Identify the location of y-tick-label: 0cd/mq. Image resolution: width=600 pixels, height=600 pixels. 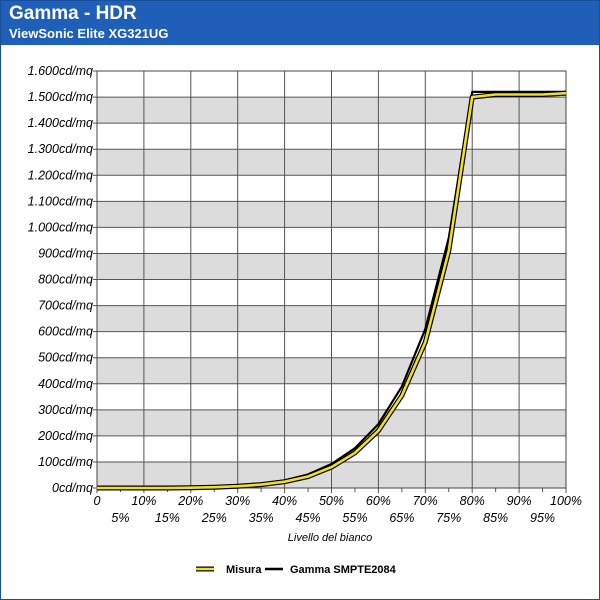
(72, 488).